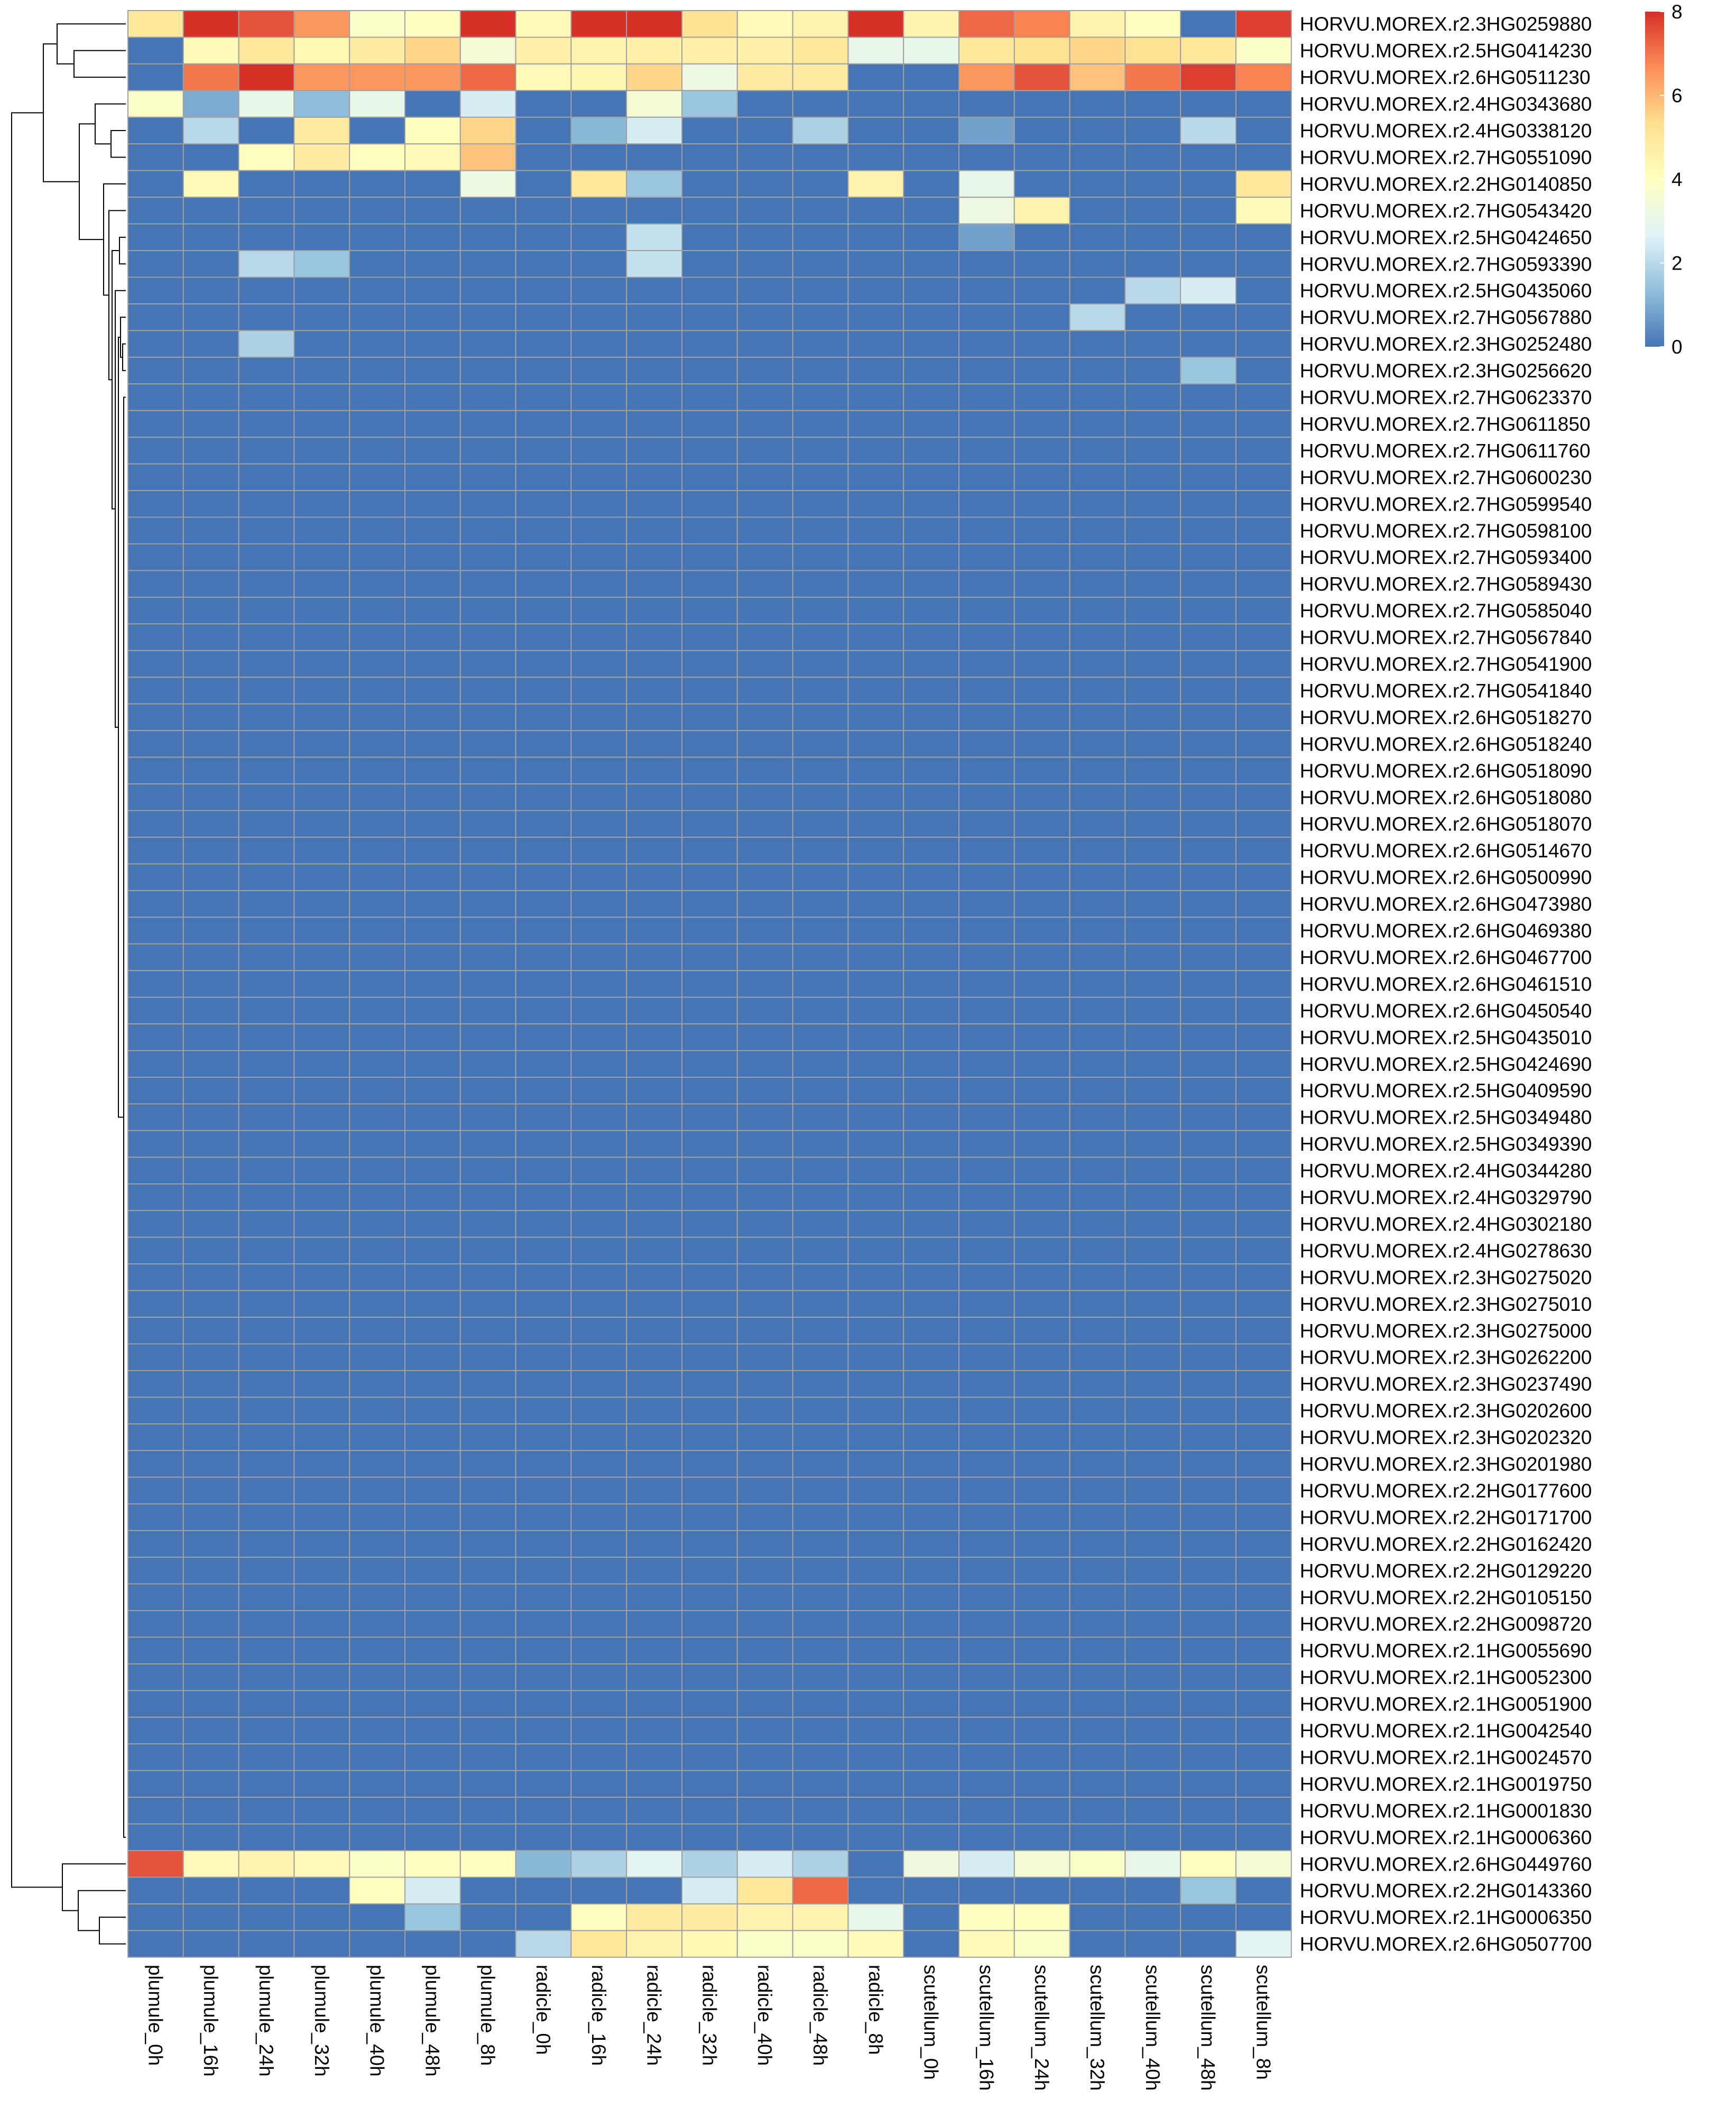  Describe the element at coordinates (102, 1910) in the screenshot. I see `dendrogram-branch` at that location.